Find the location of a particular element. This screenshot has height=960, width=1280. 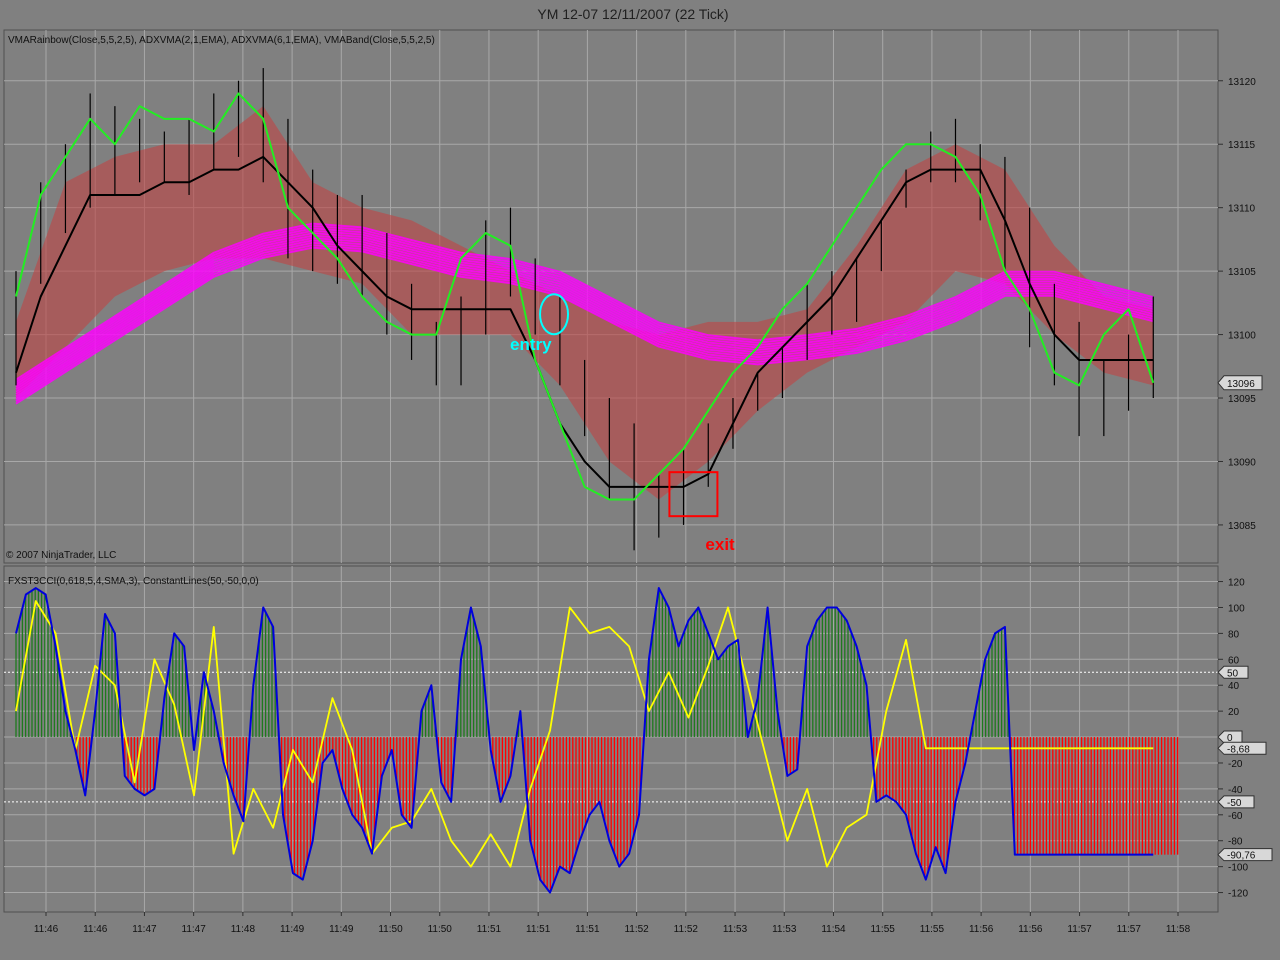

time-tick-label: 11:54 is located at coordinates (833, 929).